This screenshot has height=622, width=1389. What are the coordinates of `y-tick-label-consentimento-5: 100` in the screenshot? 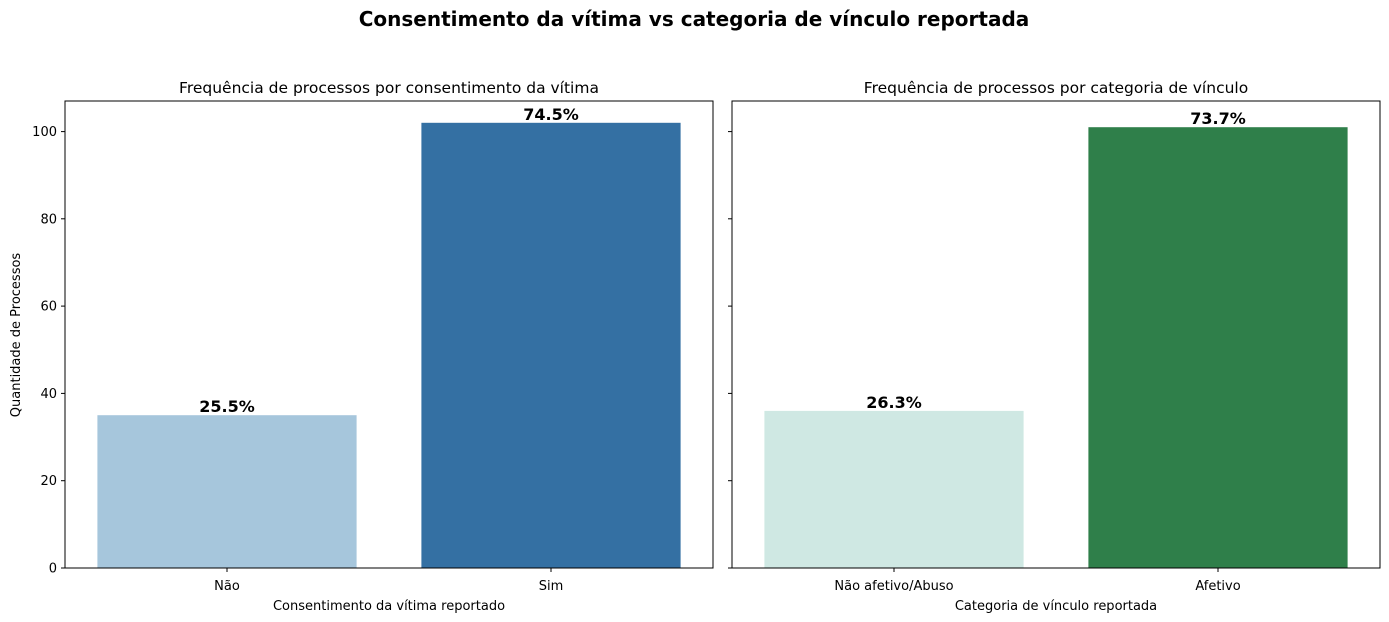 It's located at (44, 132).